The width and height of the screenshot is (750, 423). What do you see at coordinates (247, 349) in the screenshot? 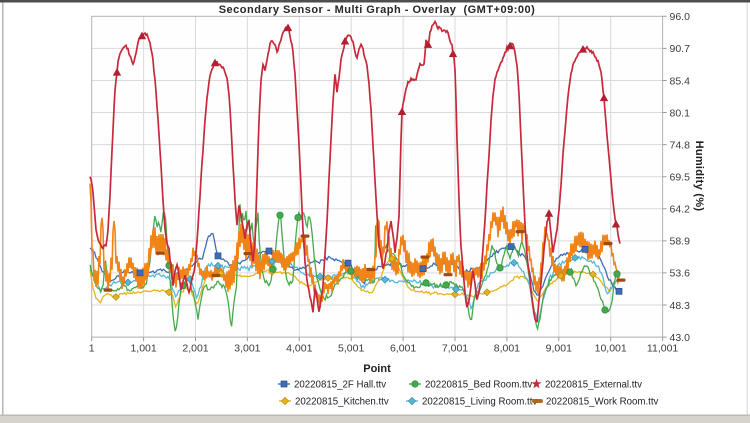
I see `svg-text: 3,001` at bounding box center [247, 349].